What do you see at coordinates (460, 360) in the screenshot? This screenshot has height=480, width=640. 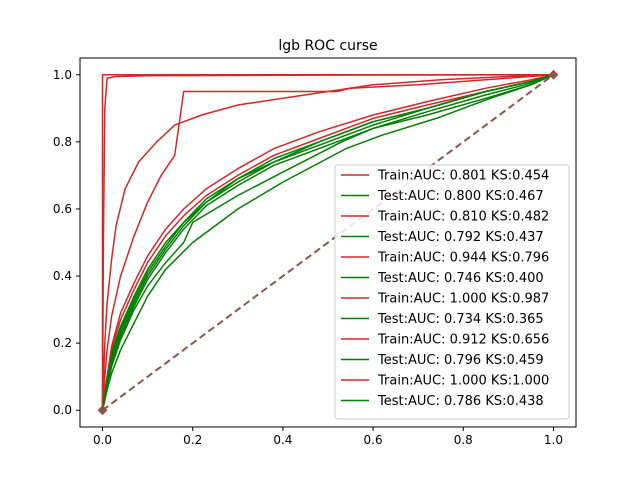 I see `legend-label: Test:AUC: 0.796 KS:0.459` at bounding box center [460, 360].